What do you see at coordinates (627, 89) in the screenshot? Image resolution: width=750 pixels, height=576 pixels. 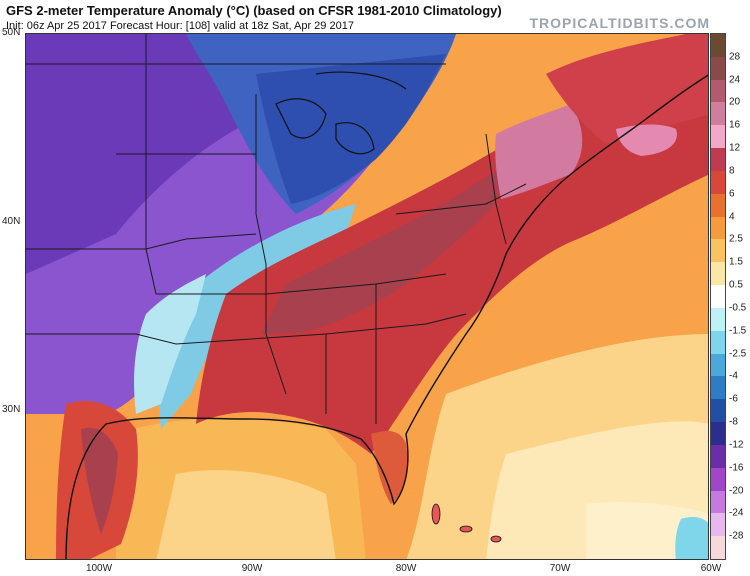 I see `canada-warm-region` at bounding box center [627, 89].